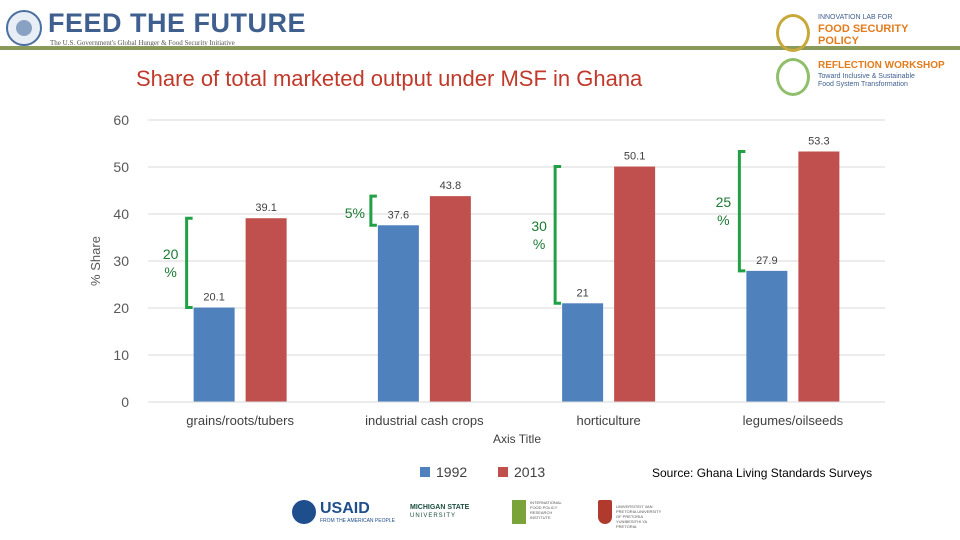 This screenshot has height=540, width=960. Describe the element at coordinates (818, 141) in the screenshot. I see `data-label: 53.3` at that location.